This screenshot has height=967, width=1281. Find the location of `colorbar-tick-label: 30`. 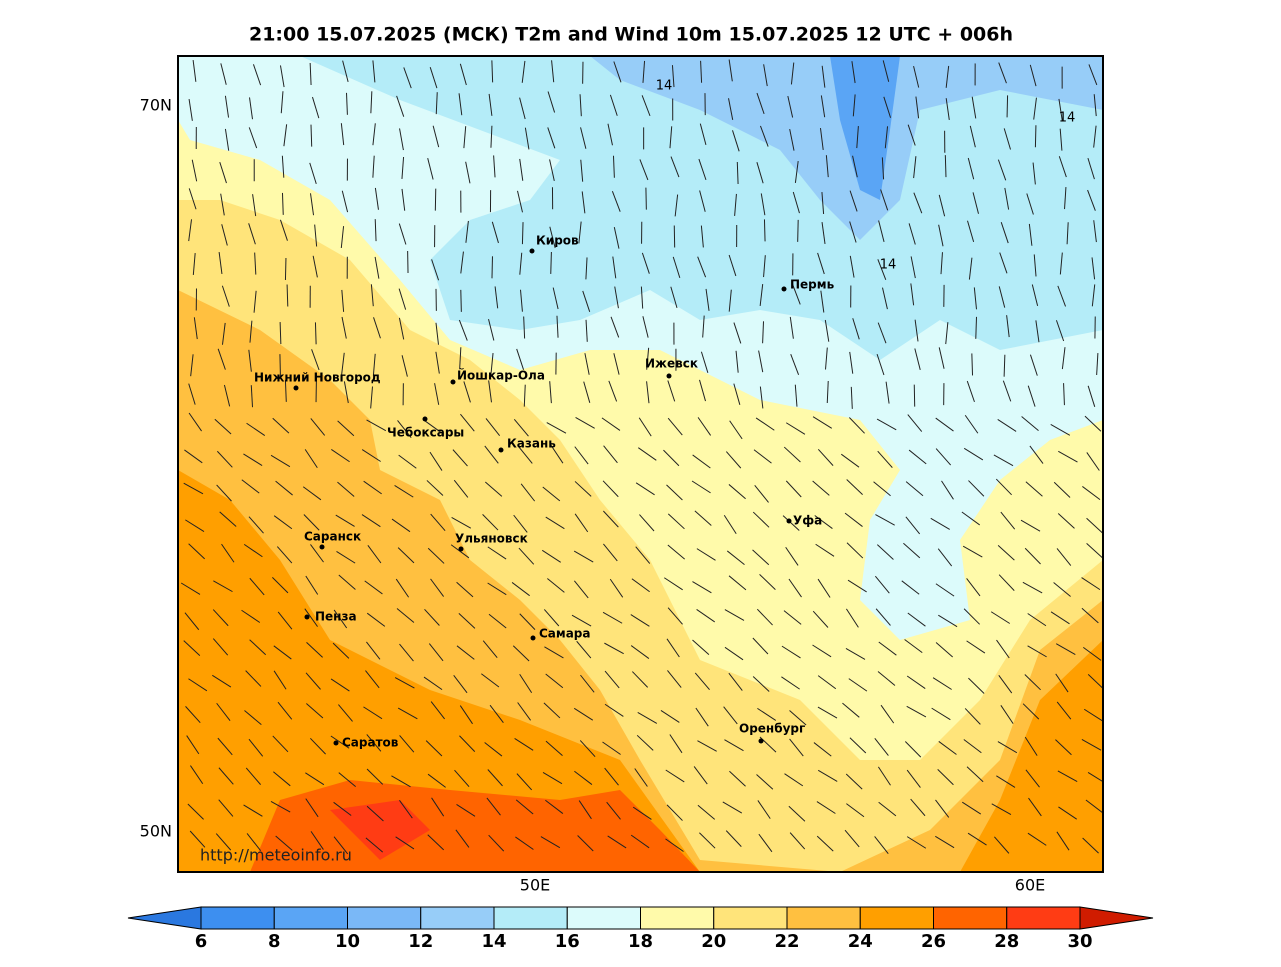

colorbar-tick-label: 30 is located at coordinates (1079, 941).